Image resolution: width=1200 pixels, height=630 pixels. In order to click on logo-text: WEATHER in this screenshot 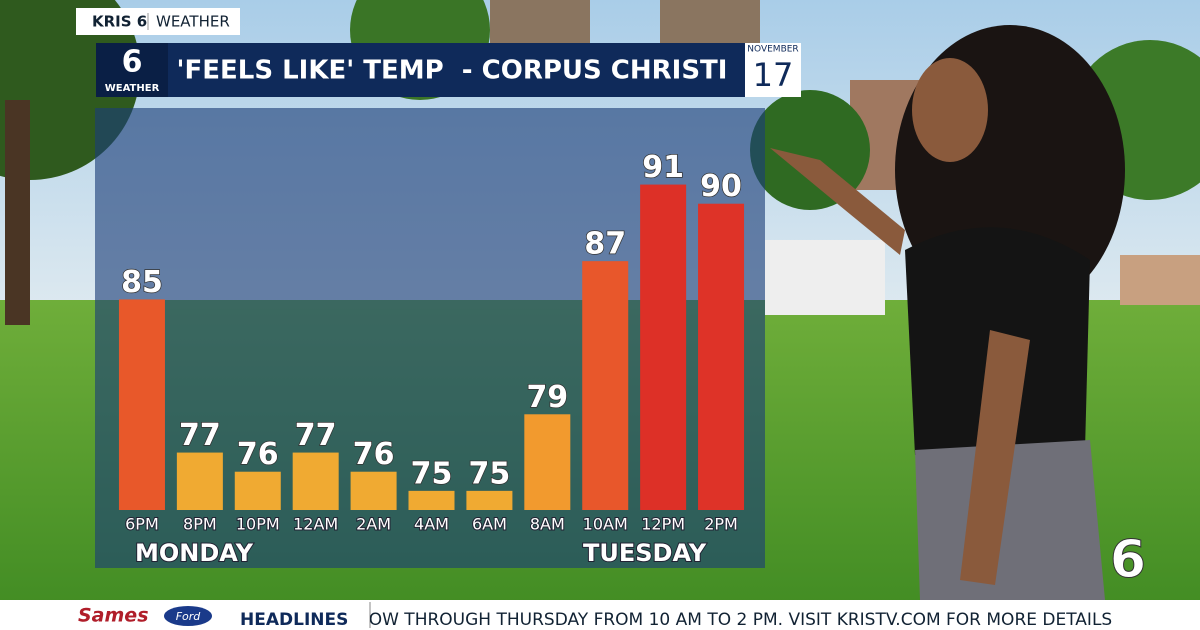, I will do `click(132, 88)`.